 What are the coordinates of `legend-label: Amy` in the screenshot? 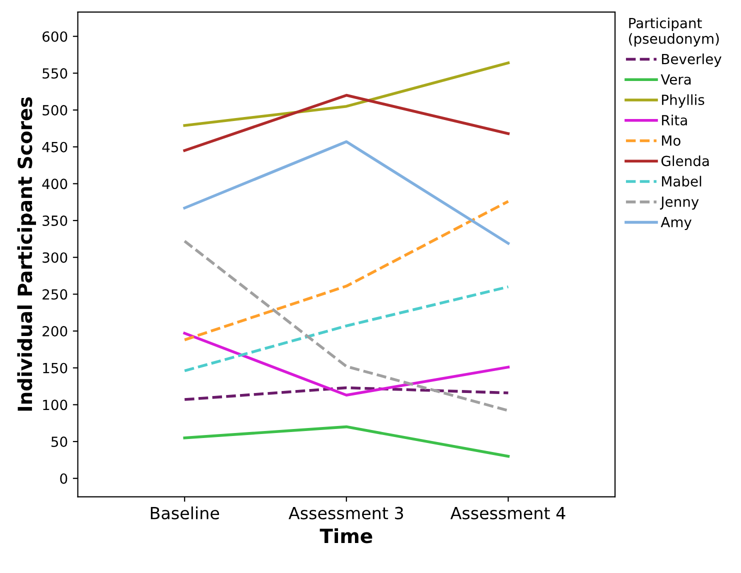 It's located at (676, 223).